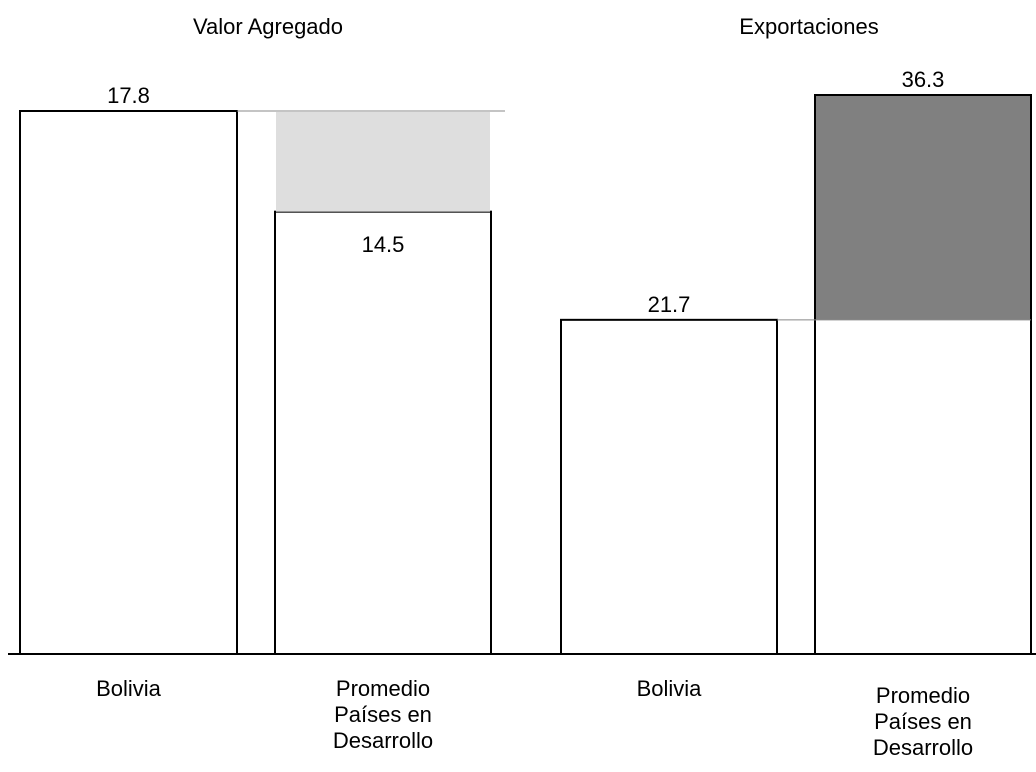  What do you see at coordinates (383, 244) in the screenshot?
I see `value-label: 14.5` at bounding box center [383, 244].